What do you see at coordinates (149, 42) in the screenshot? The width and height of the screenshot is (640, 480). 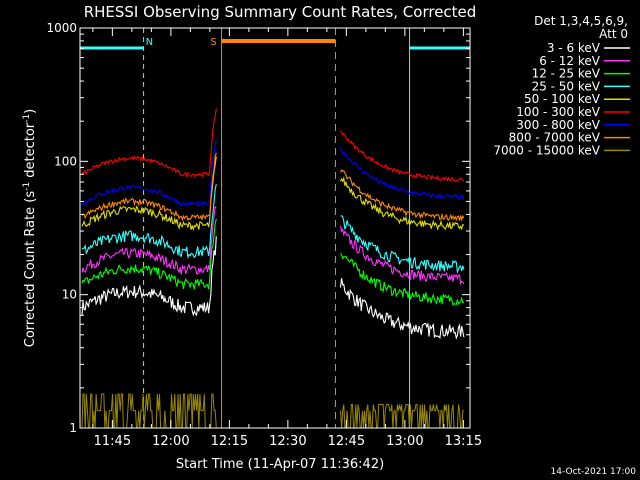 I see `annotation-n: N` at bounding box center [149, 42].